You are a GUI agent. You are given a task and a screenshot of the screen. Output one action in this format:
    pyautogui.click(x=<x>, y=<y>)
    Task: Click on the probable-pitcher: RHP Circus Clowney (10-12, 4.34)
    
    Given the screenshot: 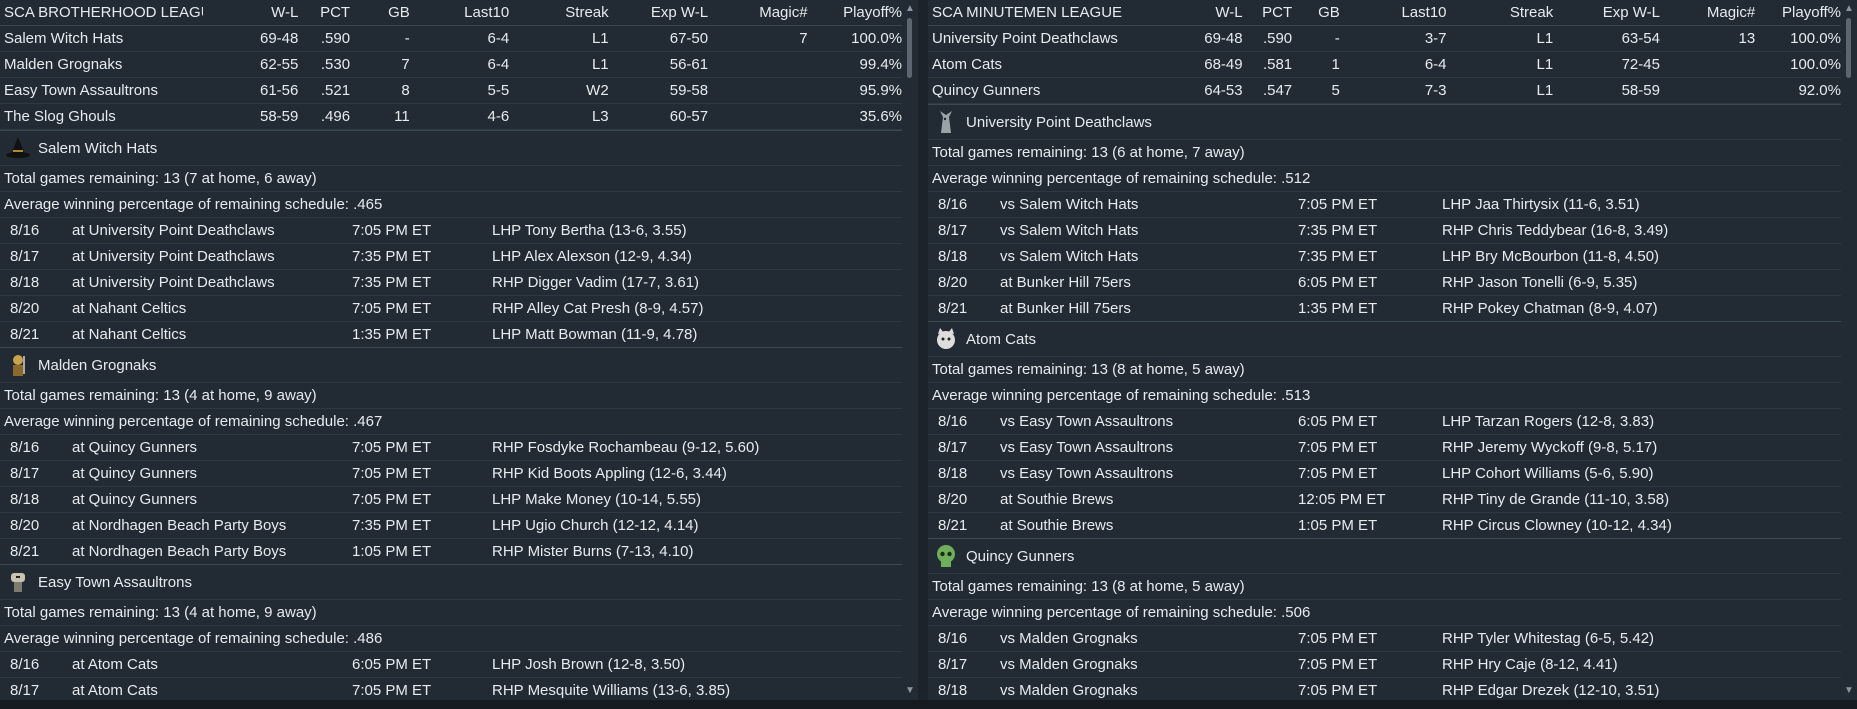 What is the action you would take?
    pyautogui.click(x=1557, y=525)
    